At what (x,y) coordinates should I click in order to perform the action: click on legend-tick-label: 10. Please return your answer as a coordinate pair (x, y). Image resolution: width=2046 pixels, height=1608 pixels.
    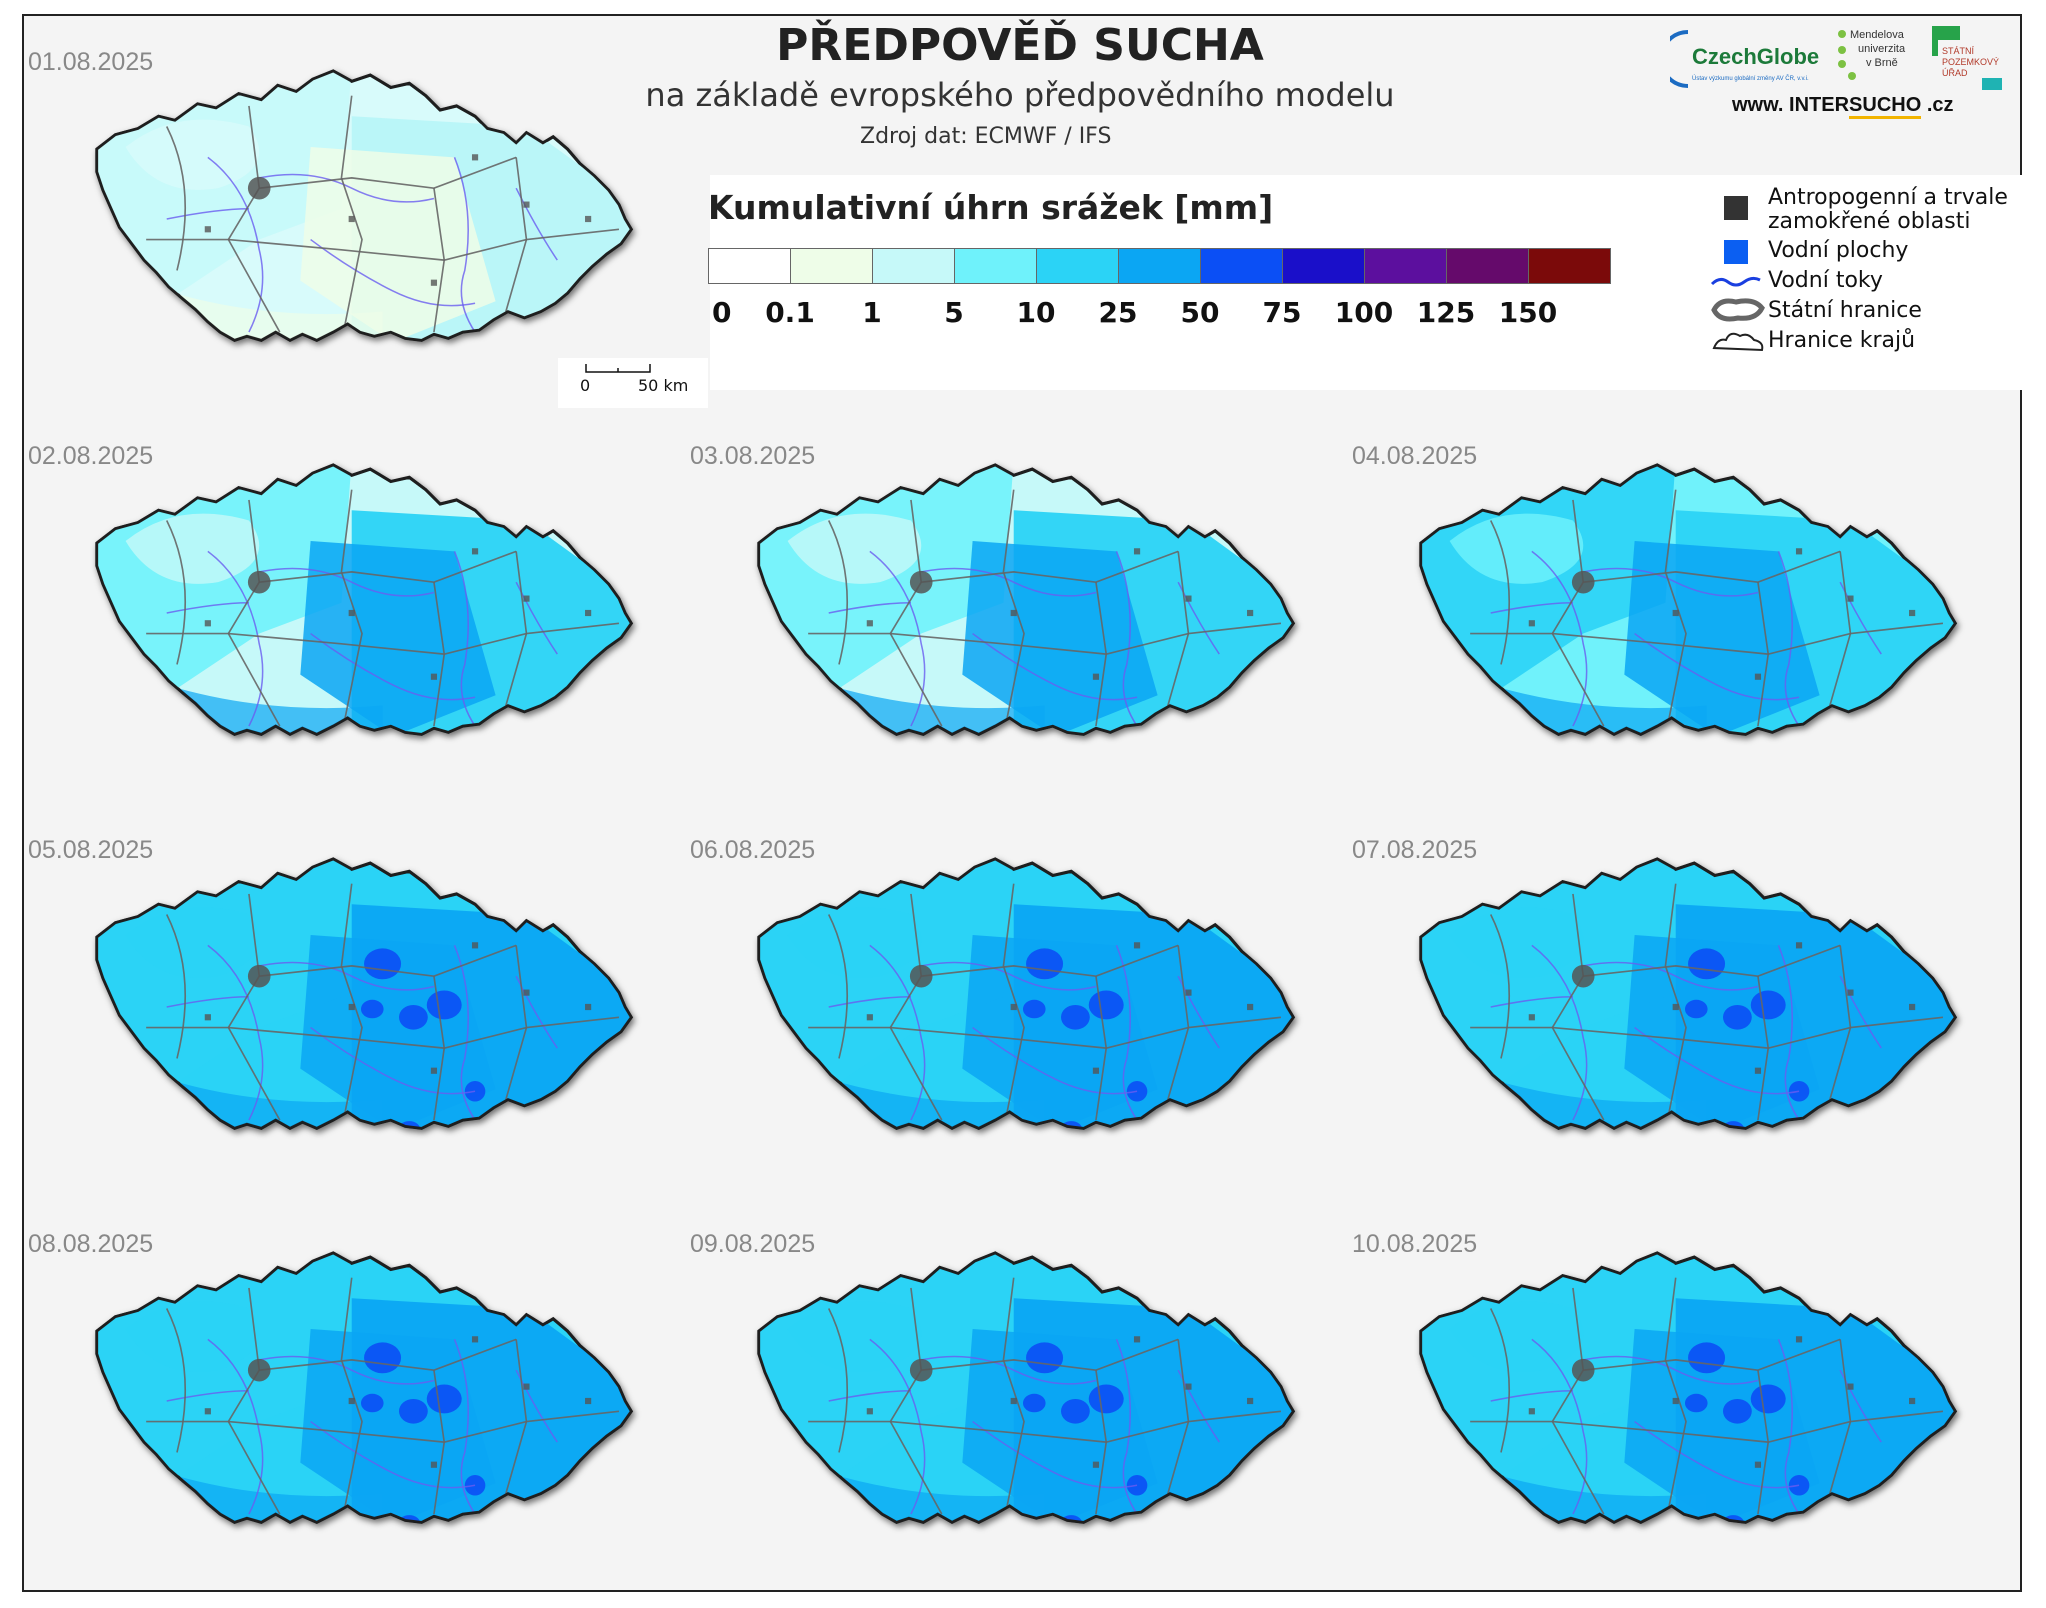
    Looking at the image, I should click on (1036, 312).